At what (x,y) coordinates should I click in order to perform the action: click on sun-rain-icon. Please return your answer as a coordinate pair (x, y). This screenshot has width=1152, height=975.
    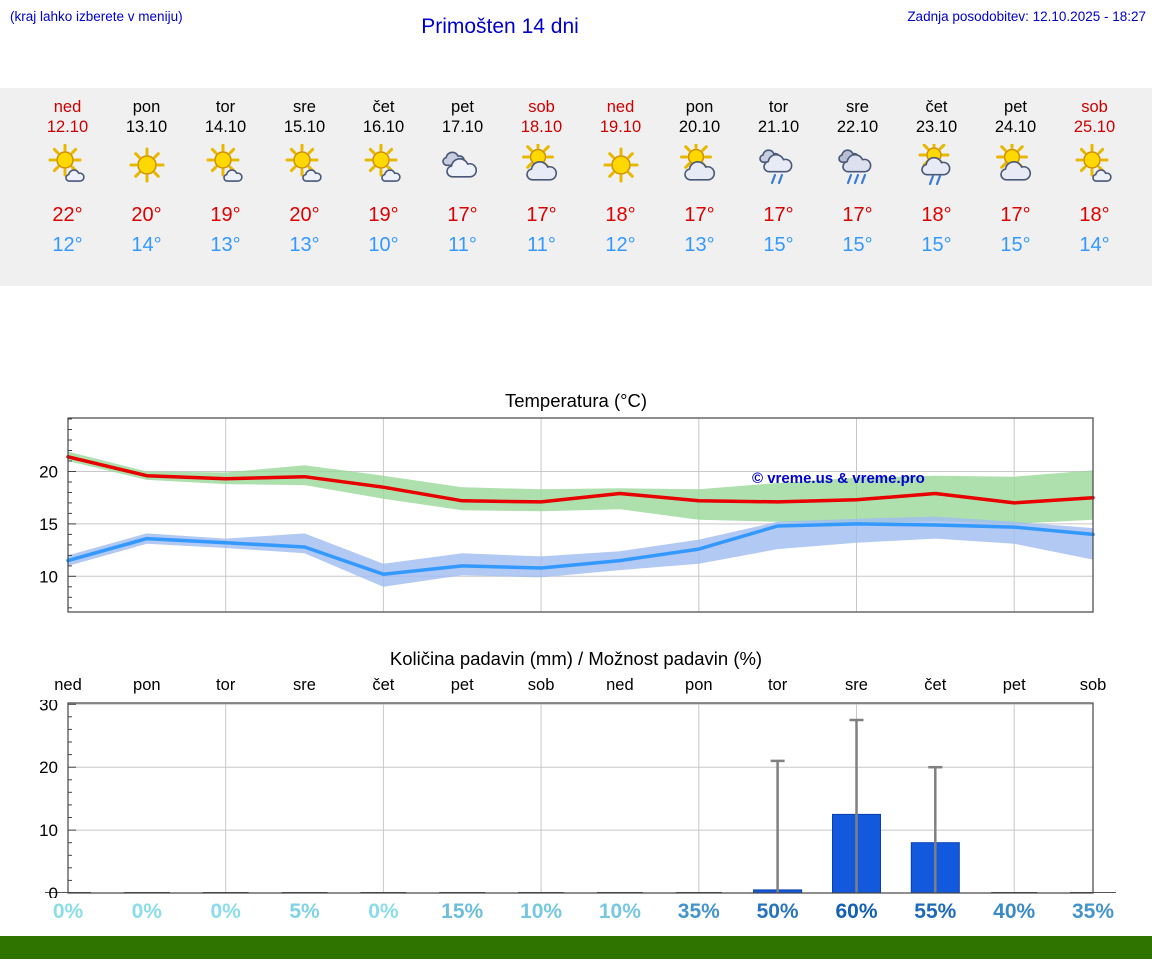
    Looking at the image, I should click on (936, 166).